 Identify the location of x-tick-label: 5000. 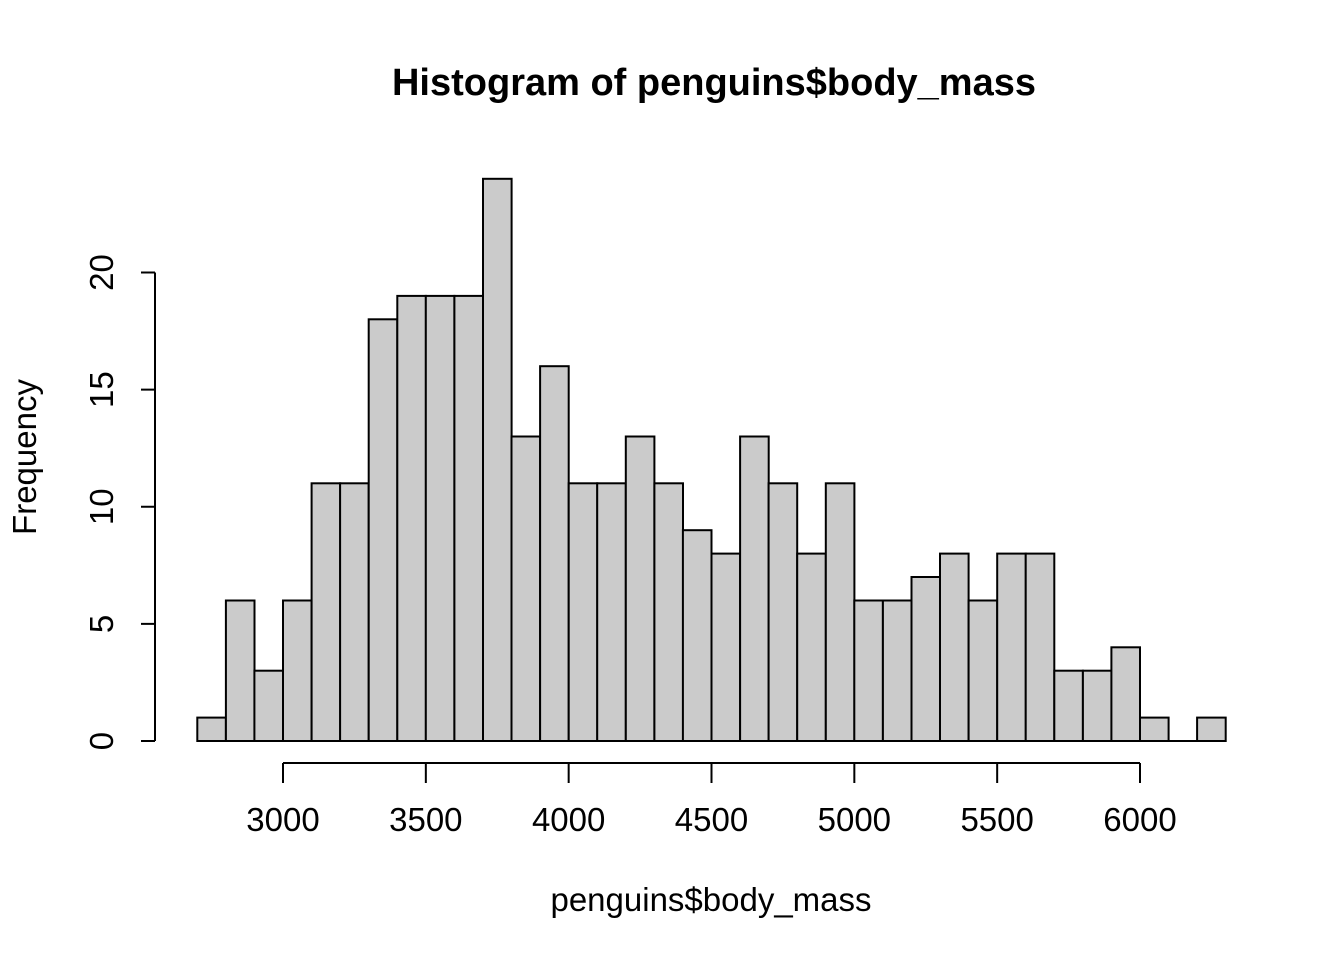
(854, 819).